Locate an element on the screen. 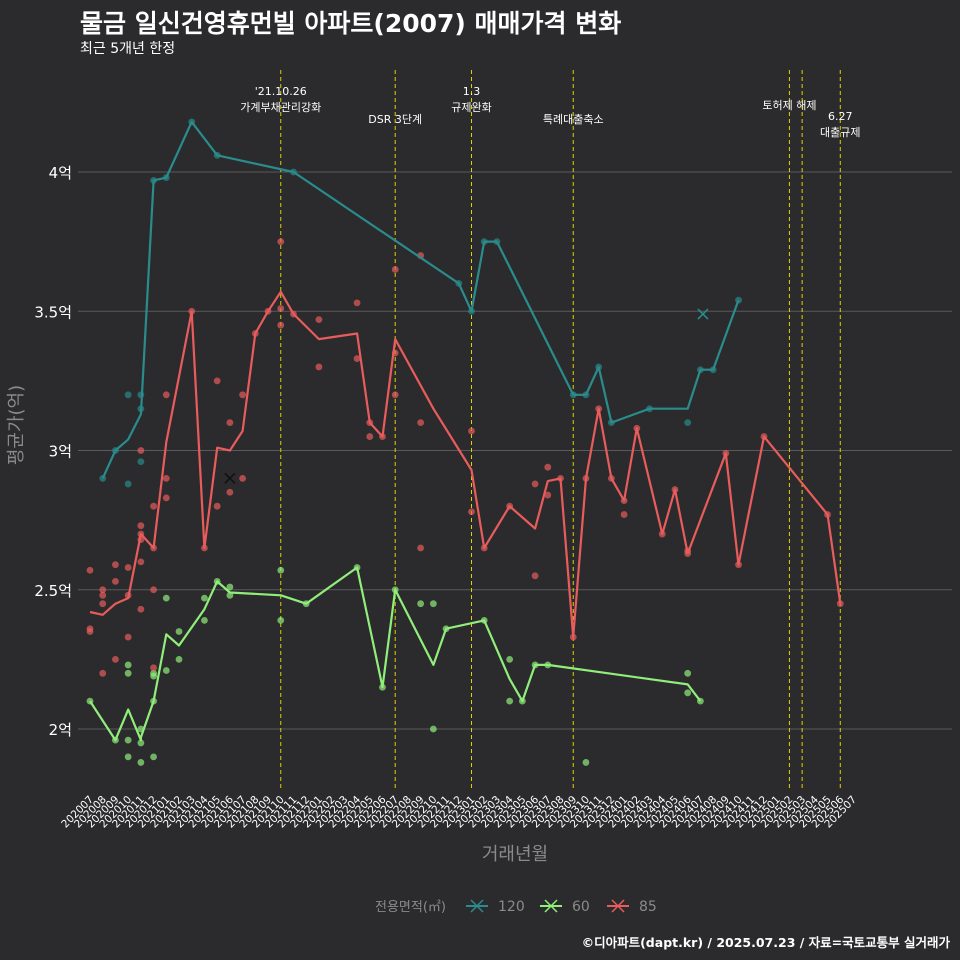 The width and height of the screenshot is (960, 960). y-tick-label: 2억 is located at coordinates (60, 730).